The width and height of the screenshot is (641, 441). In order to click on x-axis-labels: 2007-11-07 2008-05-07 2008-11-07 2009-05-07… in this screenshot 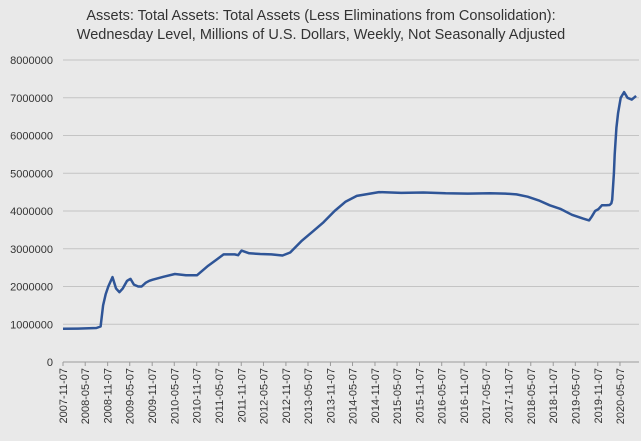, I will do `click(342, 393)`.